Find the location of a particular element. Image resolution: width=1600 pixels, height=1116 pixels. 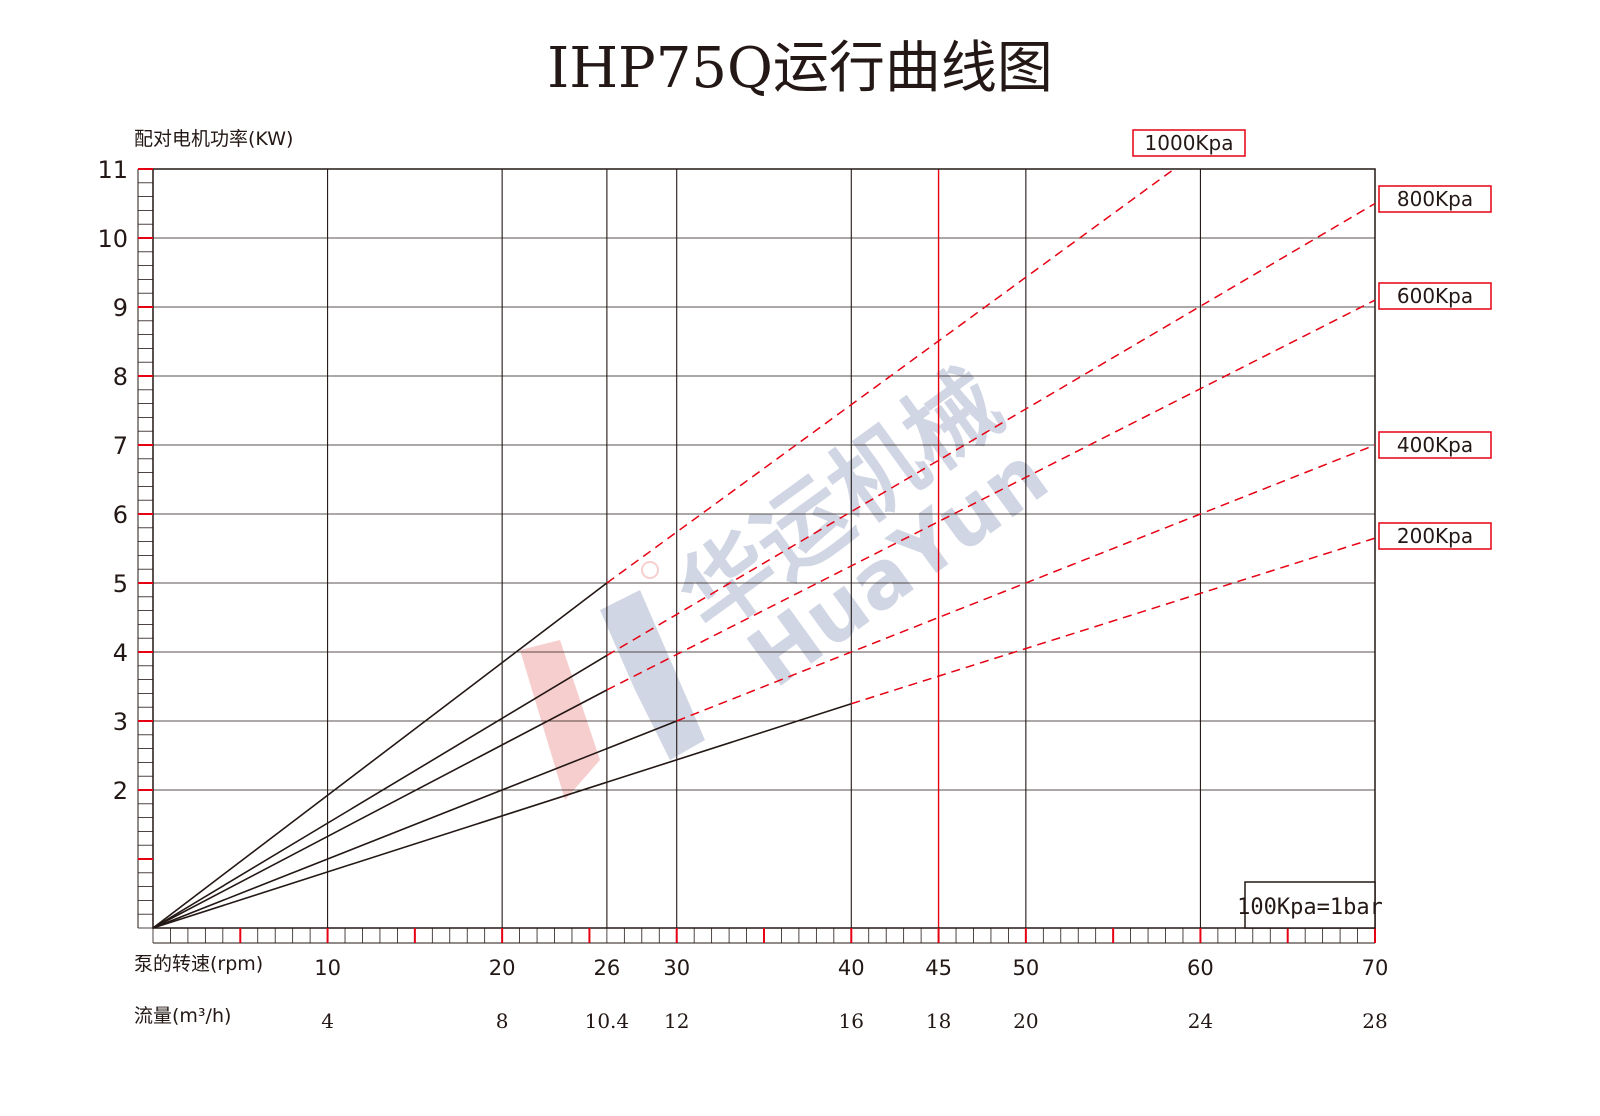

y-axis-label: 配对电机功率(KW) is located at coordinates (213, 139).